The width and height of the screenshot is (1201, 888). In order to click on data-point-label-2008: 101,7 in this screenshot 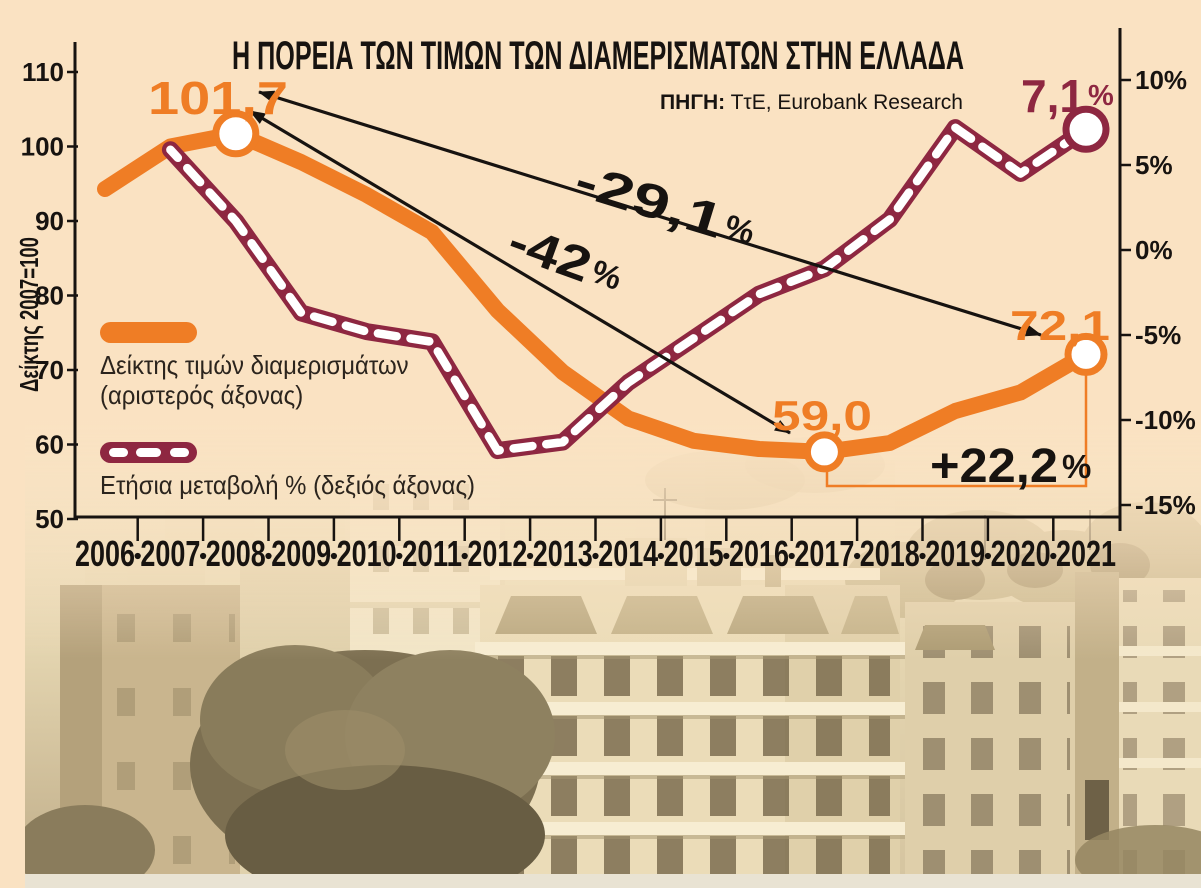, I will do `click(218, 98)`.